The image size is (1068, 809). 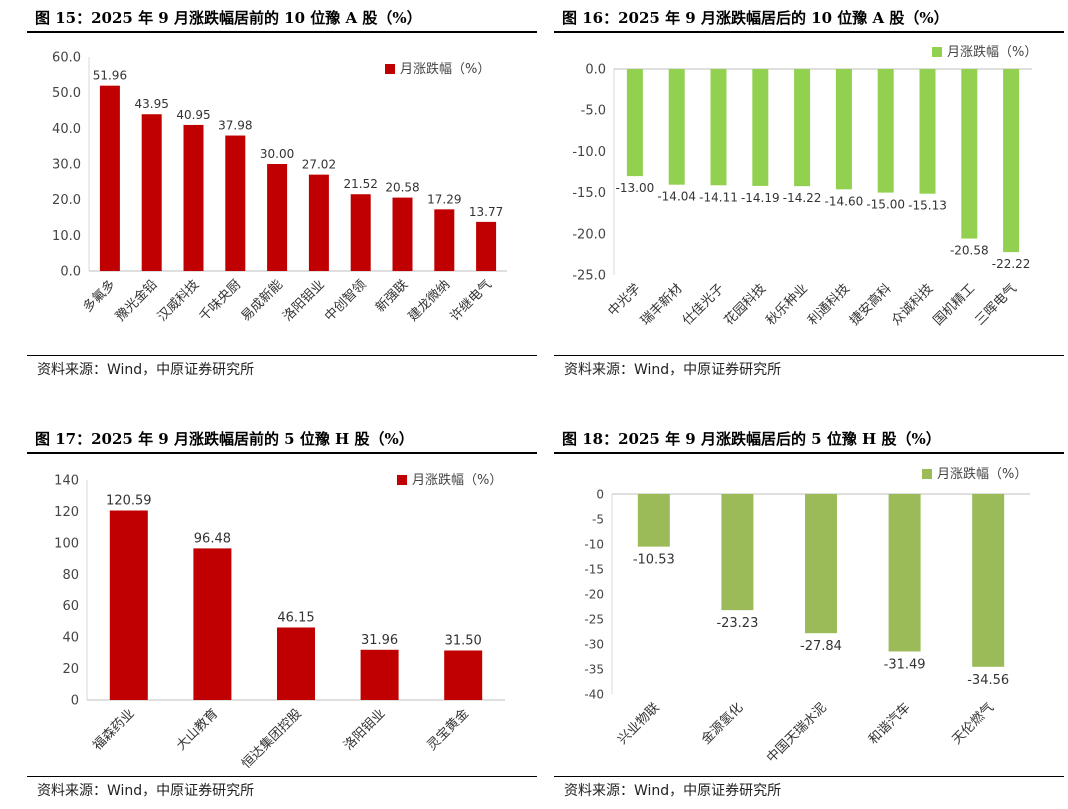 I want to click on category-label: 利通科技, so click(x=828, y=304).